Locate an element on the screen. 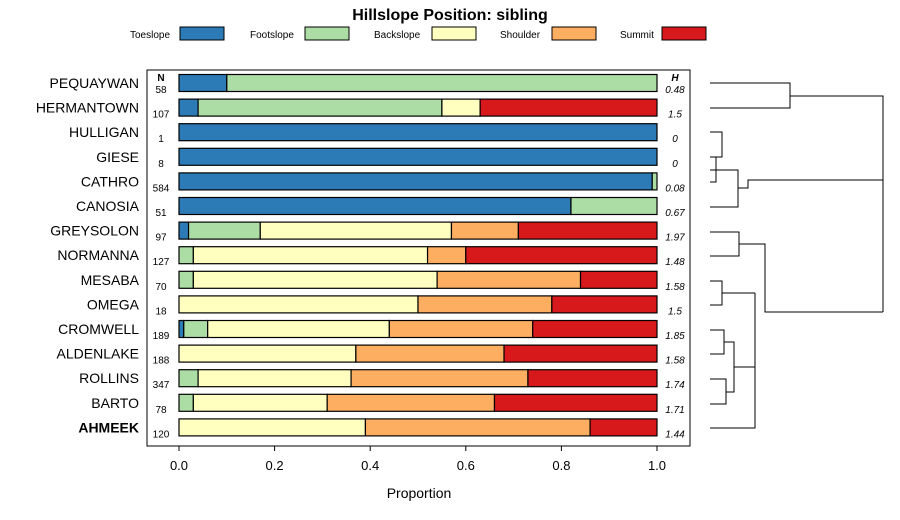  n-value: 58 is located at coordinates (161, 90).